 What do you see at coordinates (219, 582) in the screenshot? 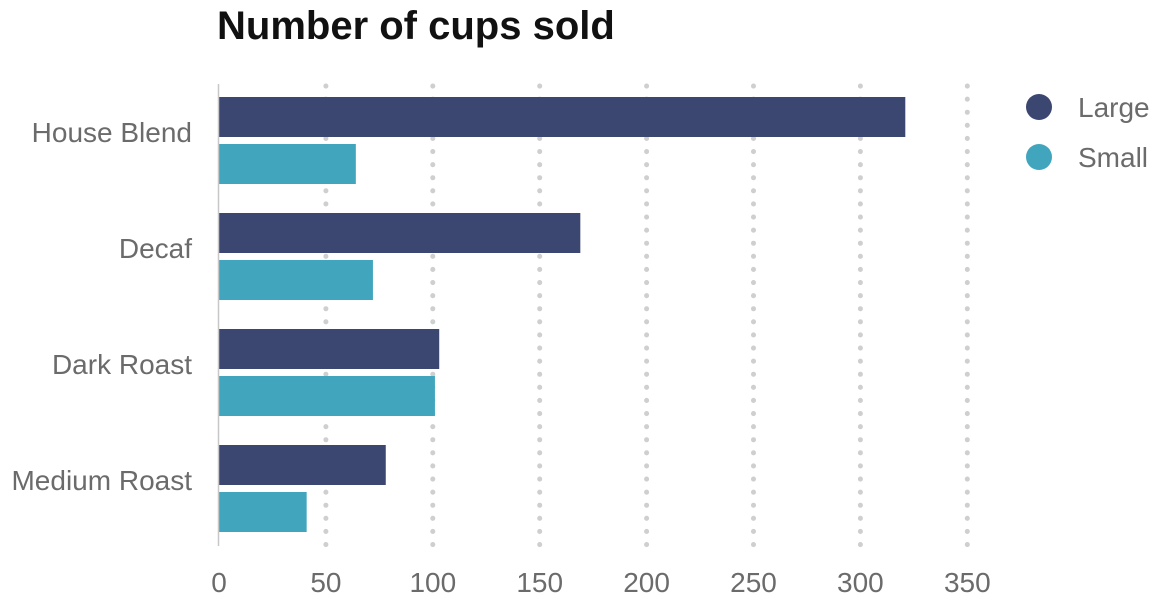
I see `x-tick-label: 0` at bounding box center [219, 582].